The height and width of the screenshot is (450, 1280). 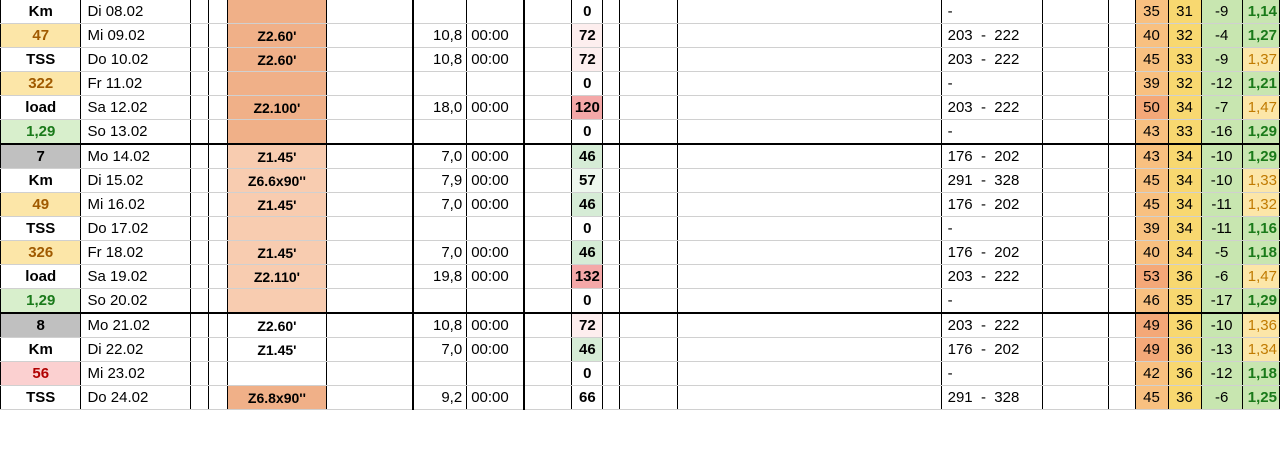 What do you see at coordinates (1152, 301) in the screenshot?
I see `atl-cell: 46` at bounding box center [1152, 301].